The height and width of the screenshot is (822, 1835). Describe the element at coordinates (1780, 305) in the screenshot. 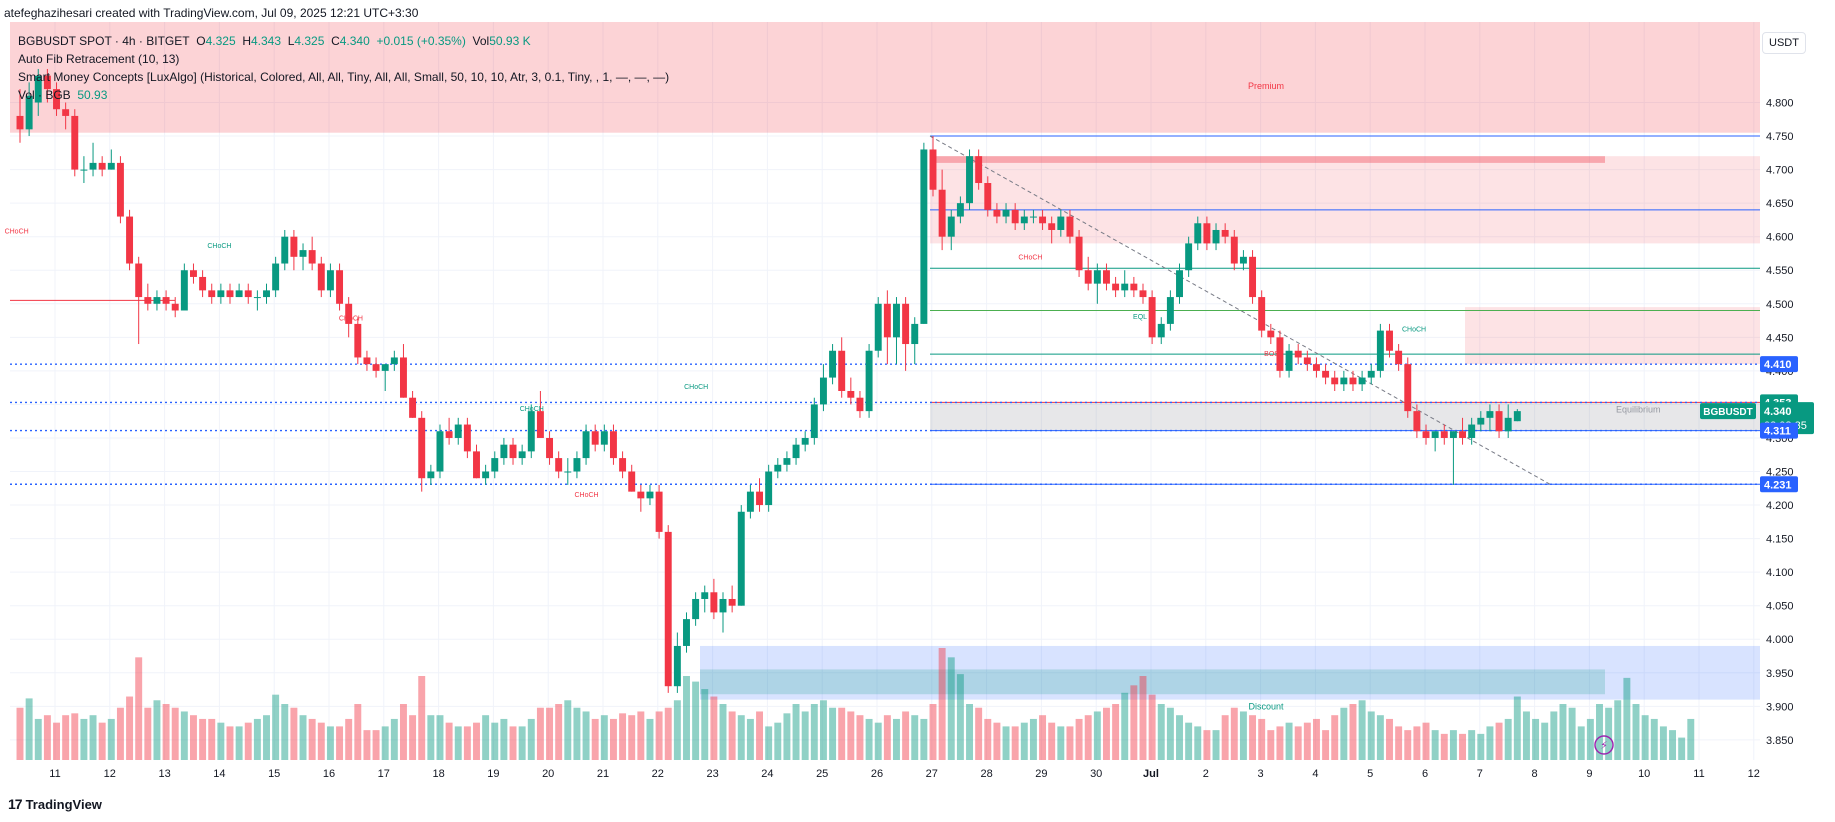

I see `y-tick-label: 4.500` at that location.